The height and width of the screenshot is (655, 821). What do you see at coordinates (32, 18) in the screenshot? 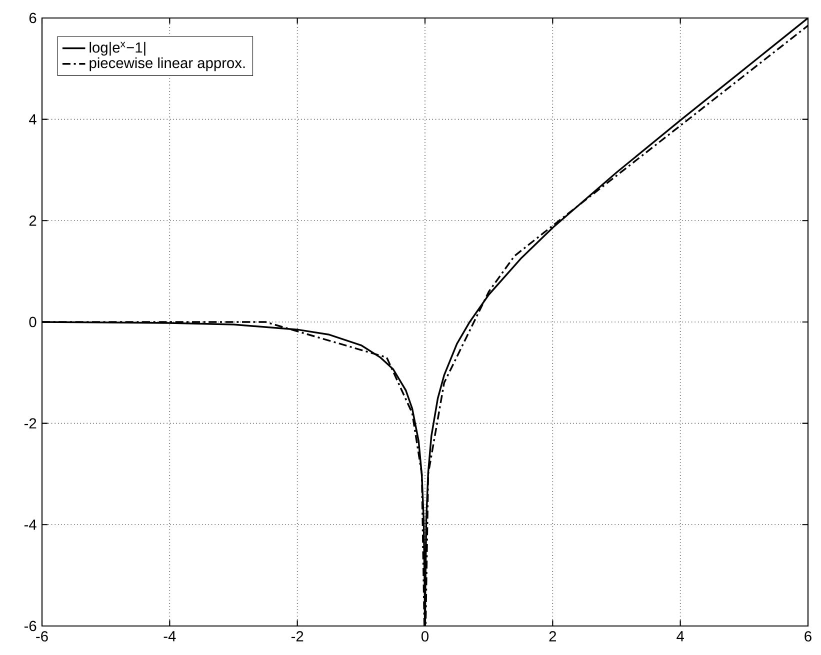
I see `y-tick-label: 6` at bounding box center [32, 18].